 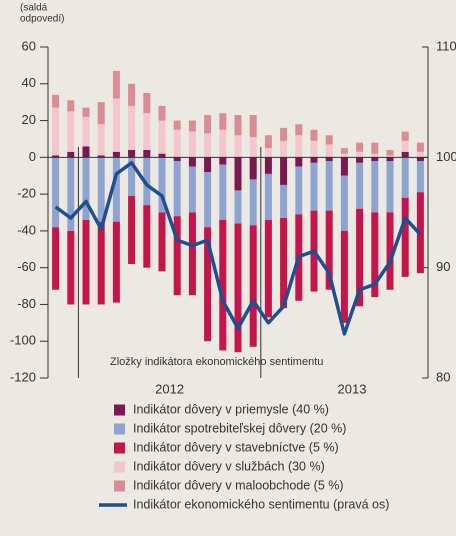 I want to click on legend-label: Indikátor dôvery v službách (30 %), so click(x=229, y=466).